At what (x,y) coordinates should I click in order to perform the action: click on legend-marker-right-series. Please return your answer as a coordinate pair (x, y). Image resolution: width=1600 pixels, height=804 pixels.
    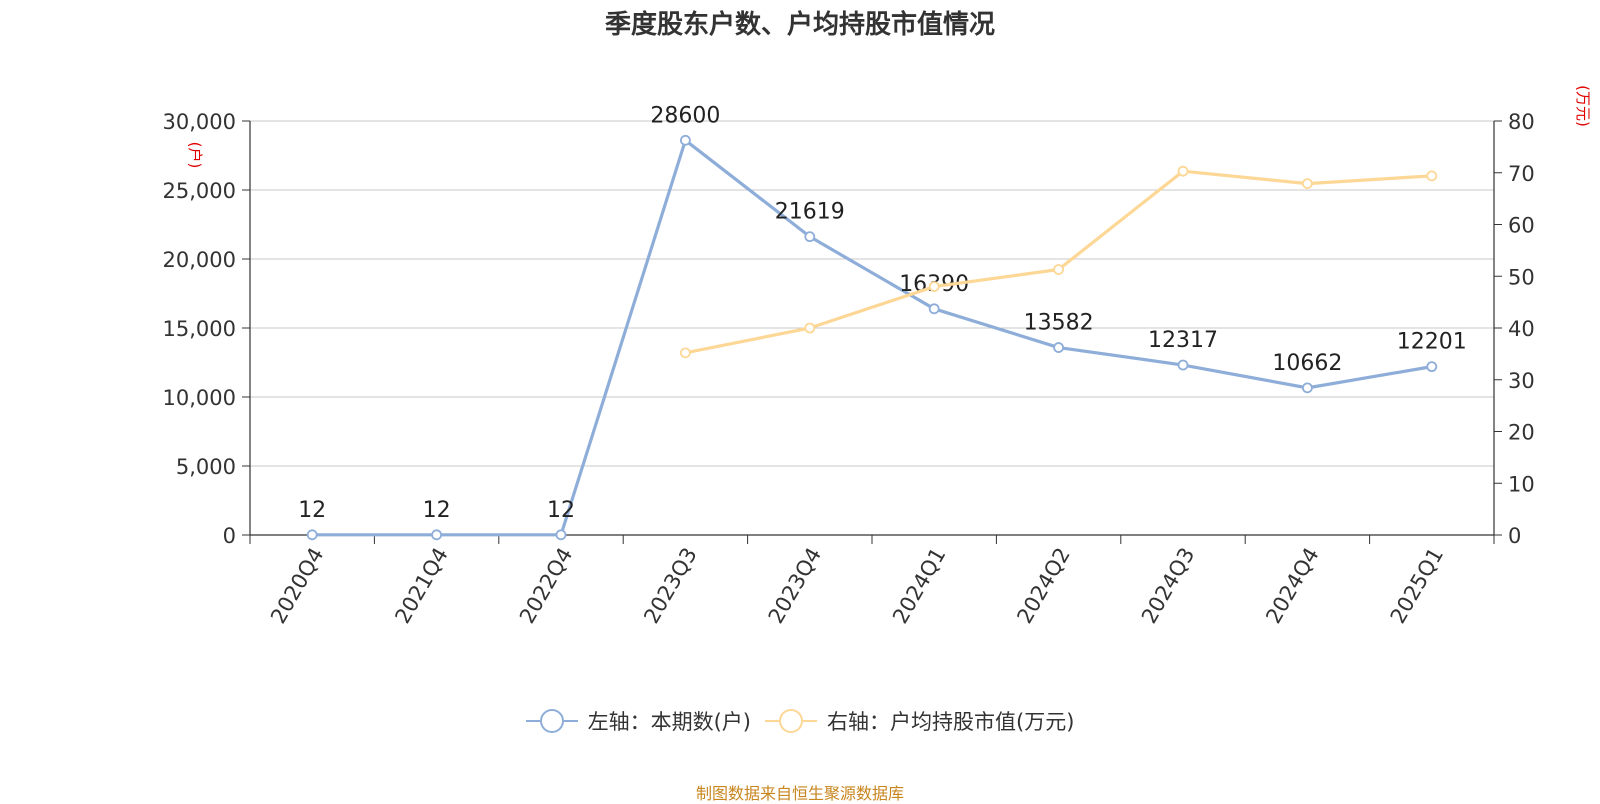
    Looking at the image, I should click on (791, 721).